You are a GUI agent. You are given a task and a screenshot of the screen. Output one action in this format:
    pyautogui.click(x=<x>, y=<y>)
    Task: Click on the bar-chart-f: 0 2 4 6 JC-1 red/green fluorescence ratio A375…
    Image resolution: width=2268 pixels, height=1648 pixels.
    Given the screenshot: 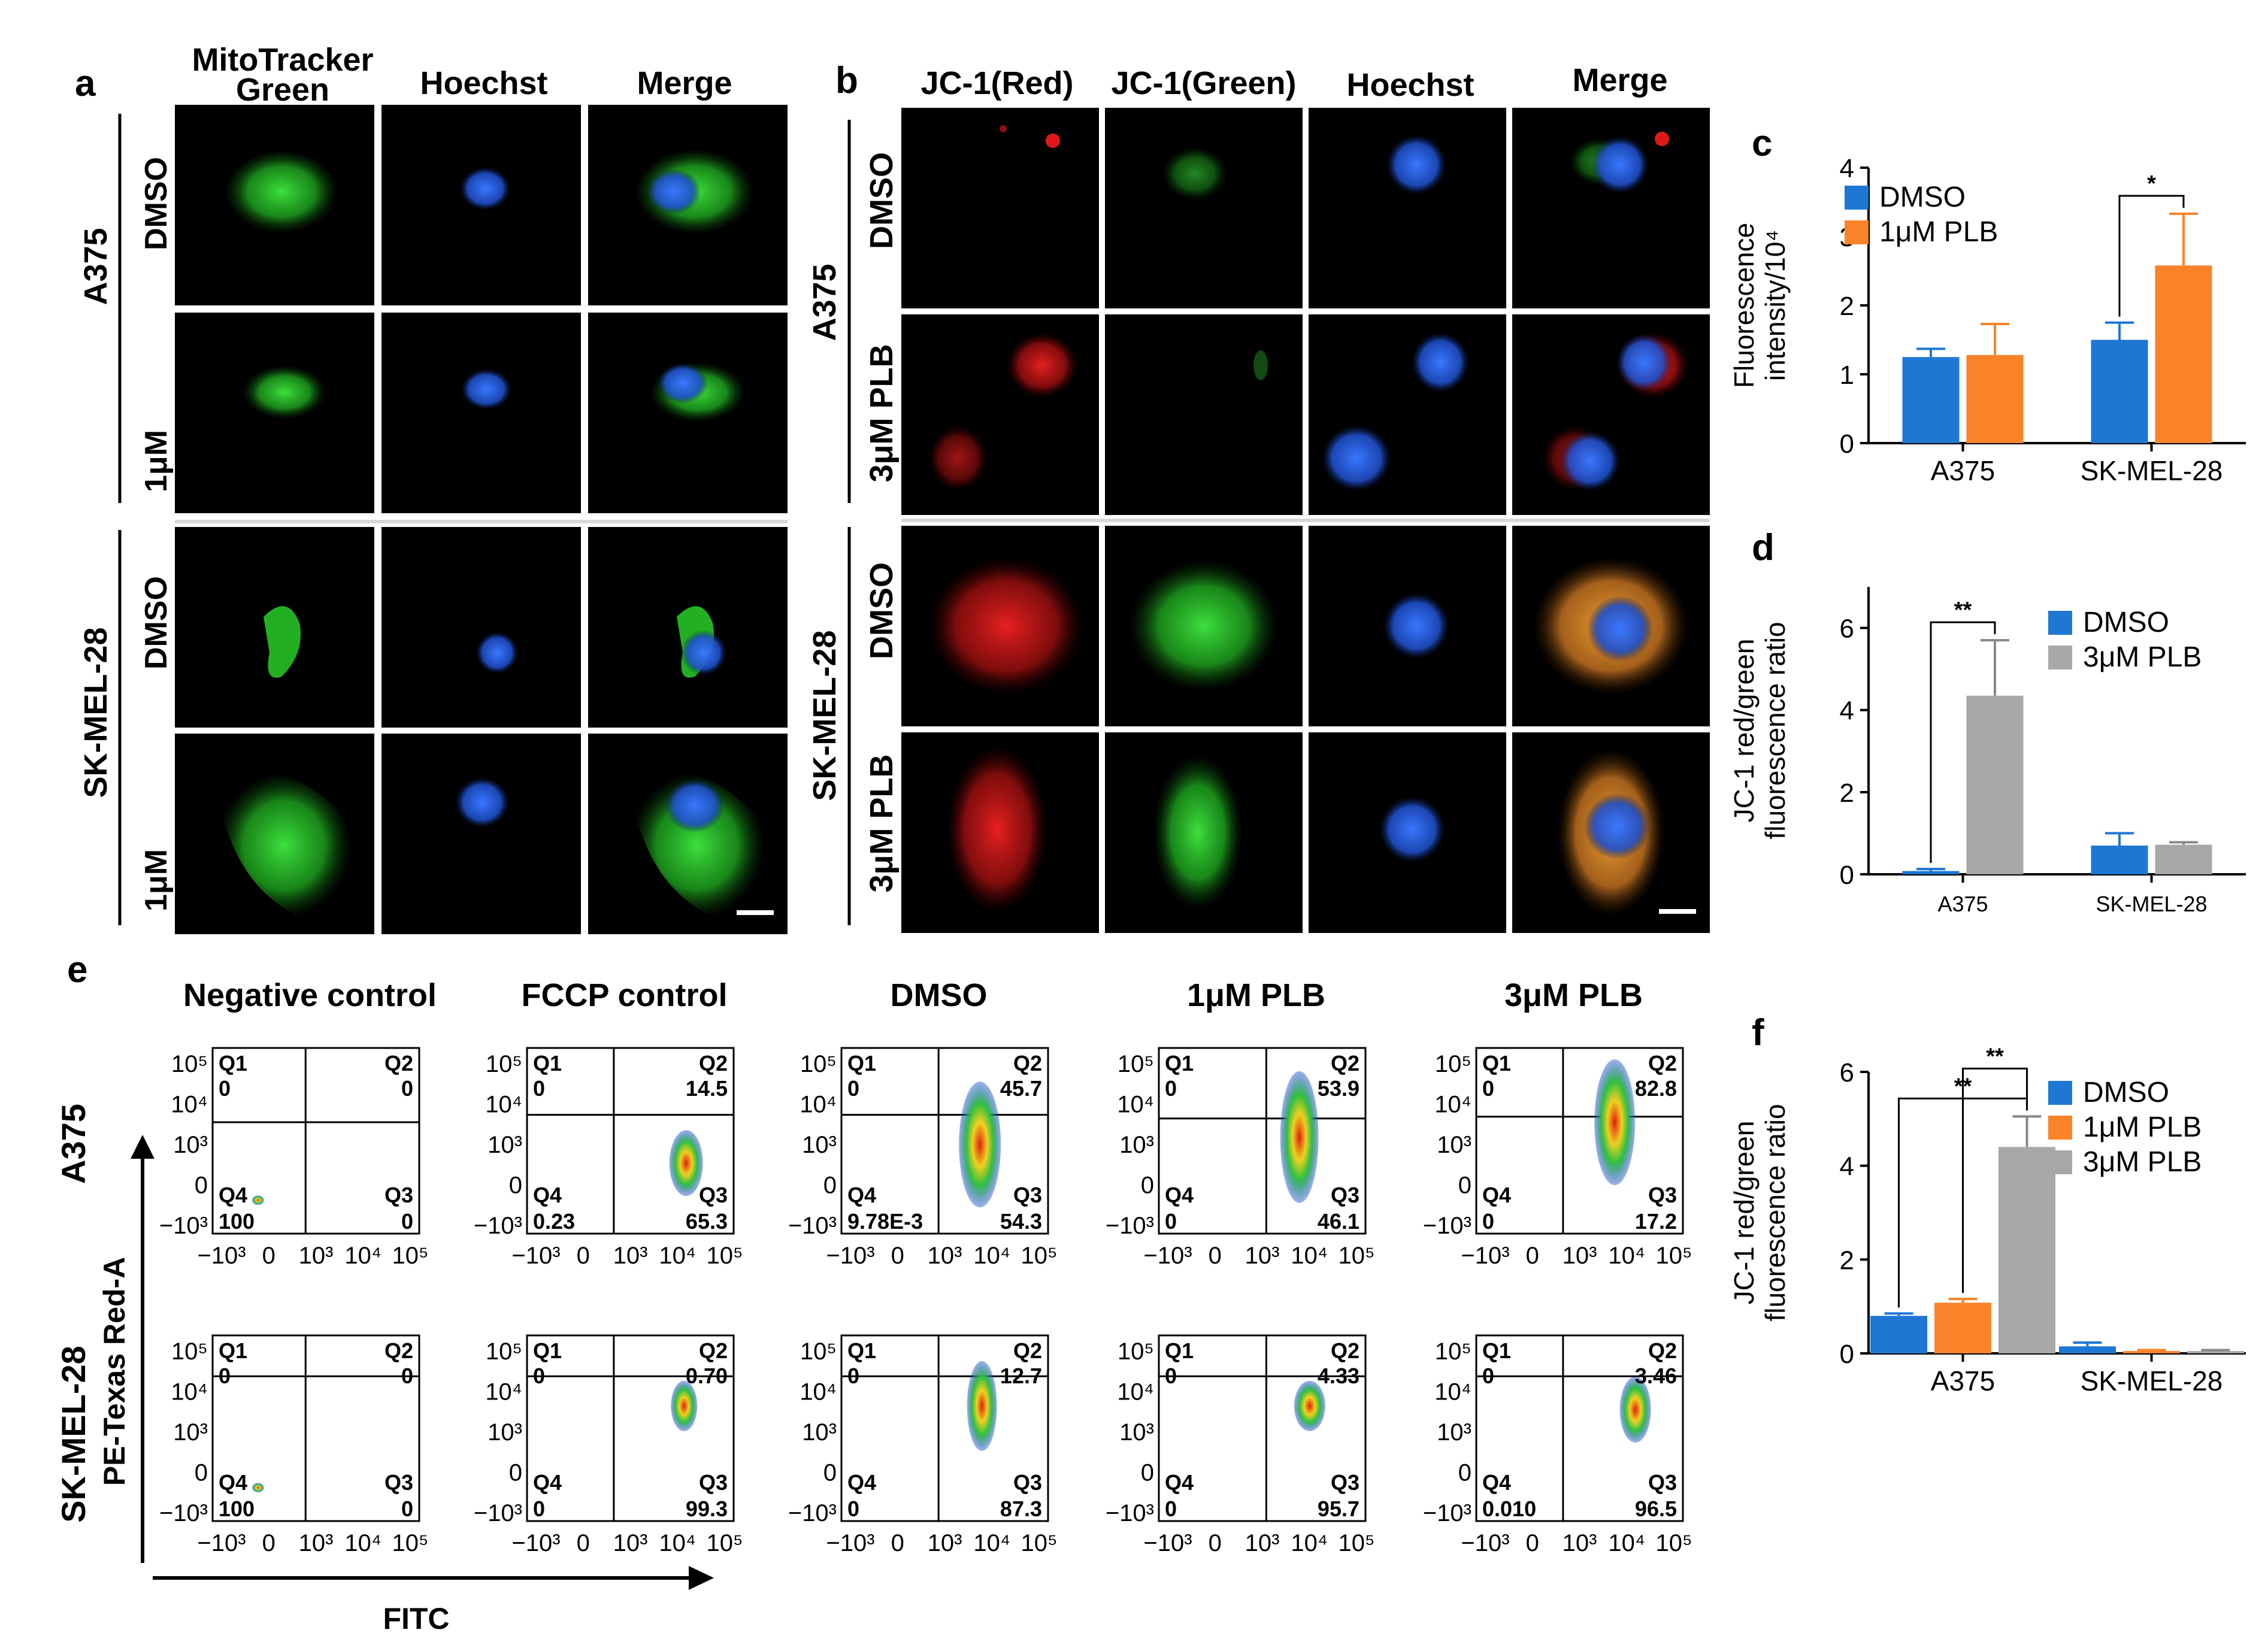 What is the action you would take?
    pyautogui.click(x=1987, y=1220)
    